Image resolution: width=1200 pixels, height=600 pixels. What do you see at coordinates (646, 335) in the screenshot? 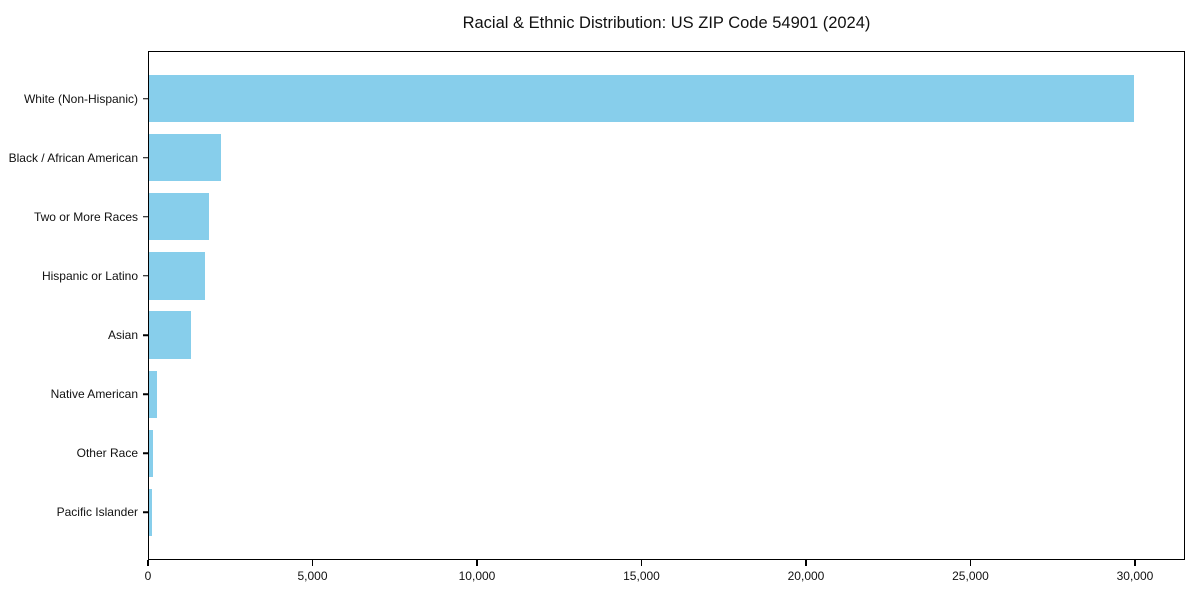
I see `bar-row: Asian` at bounding box center [646, 335].